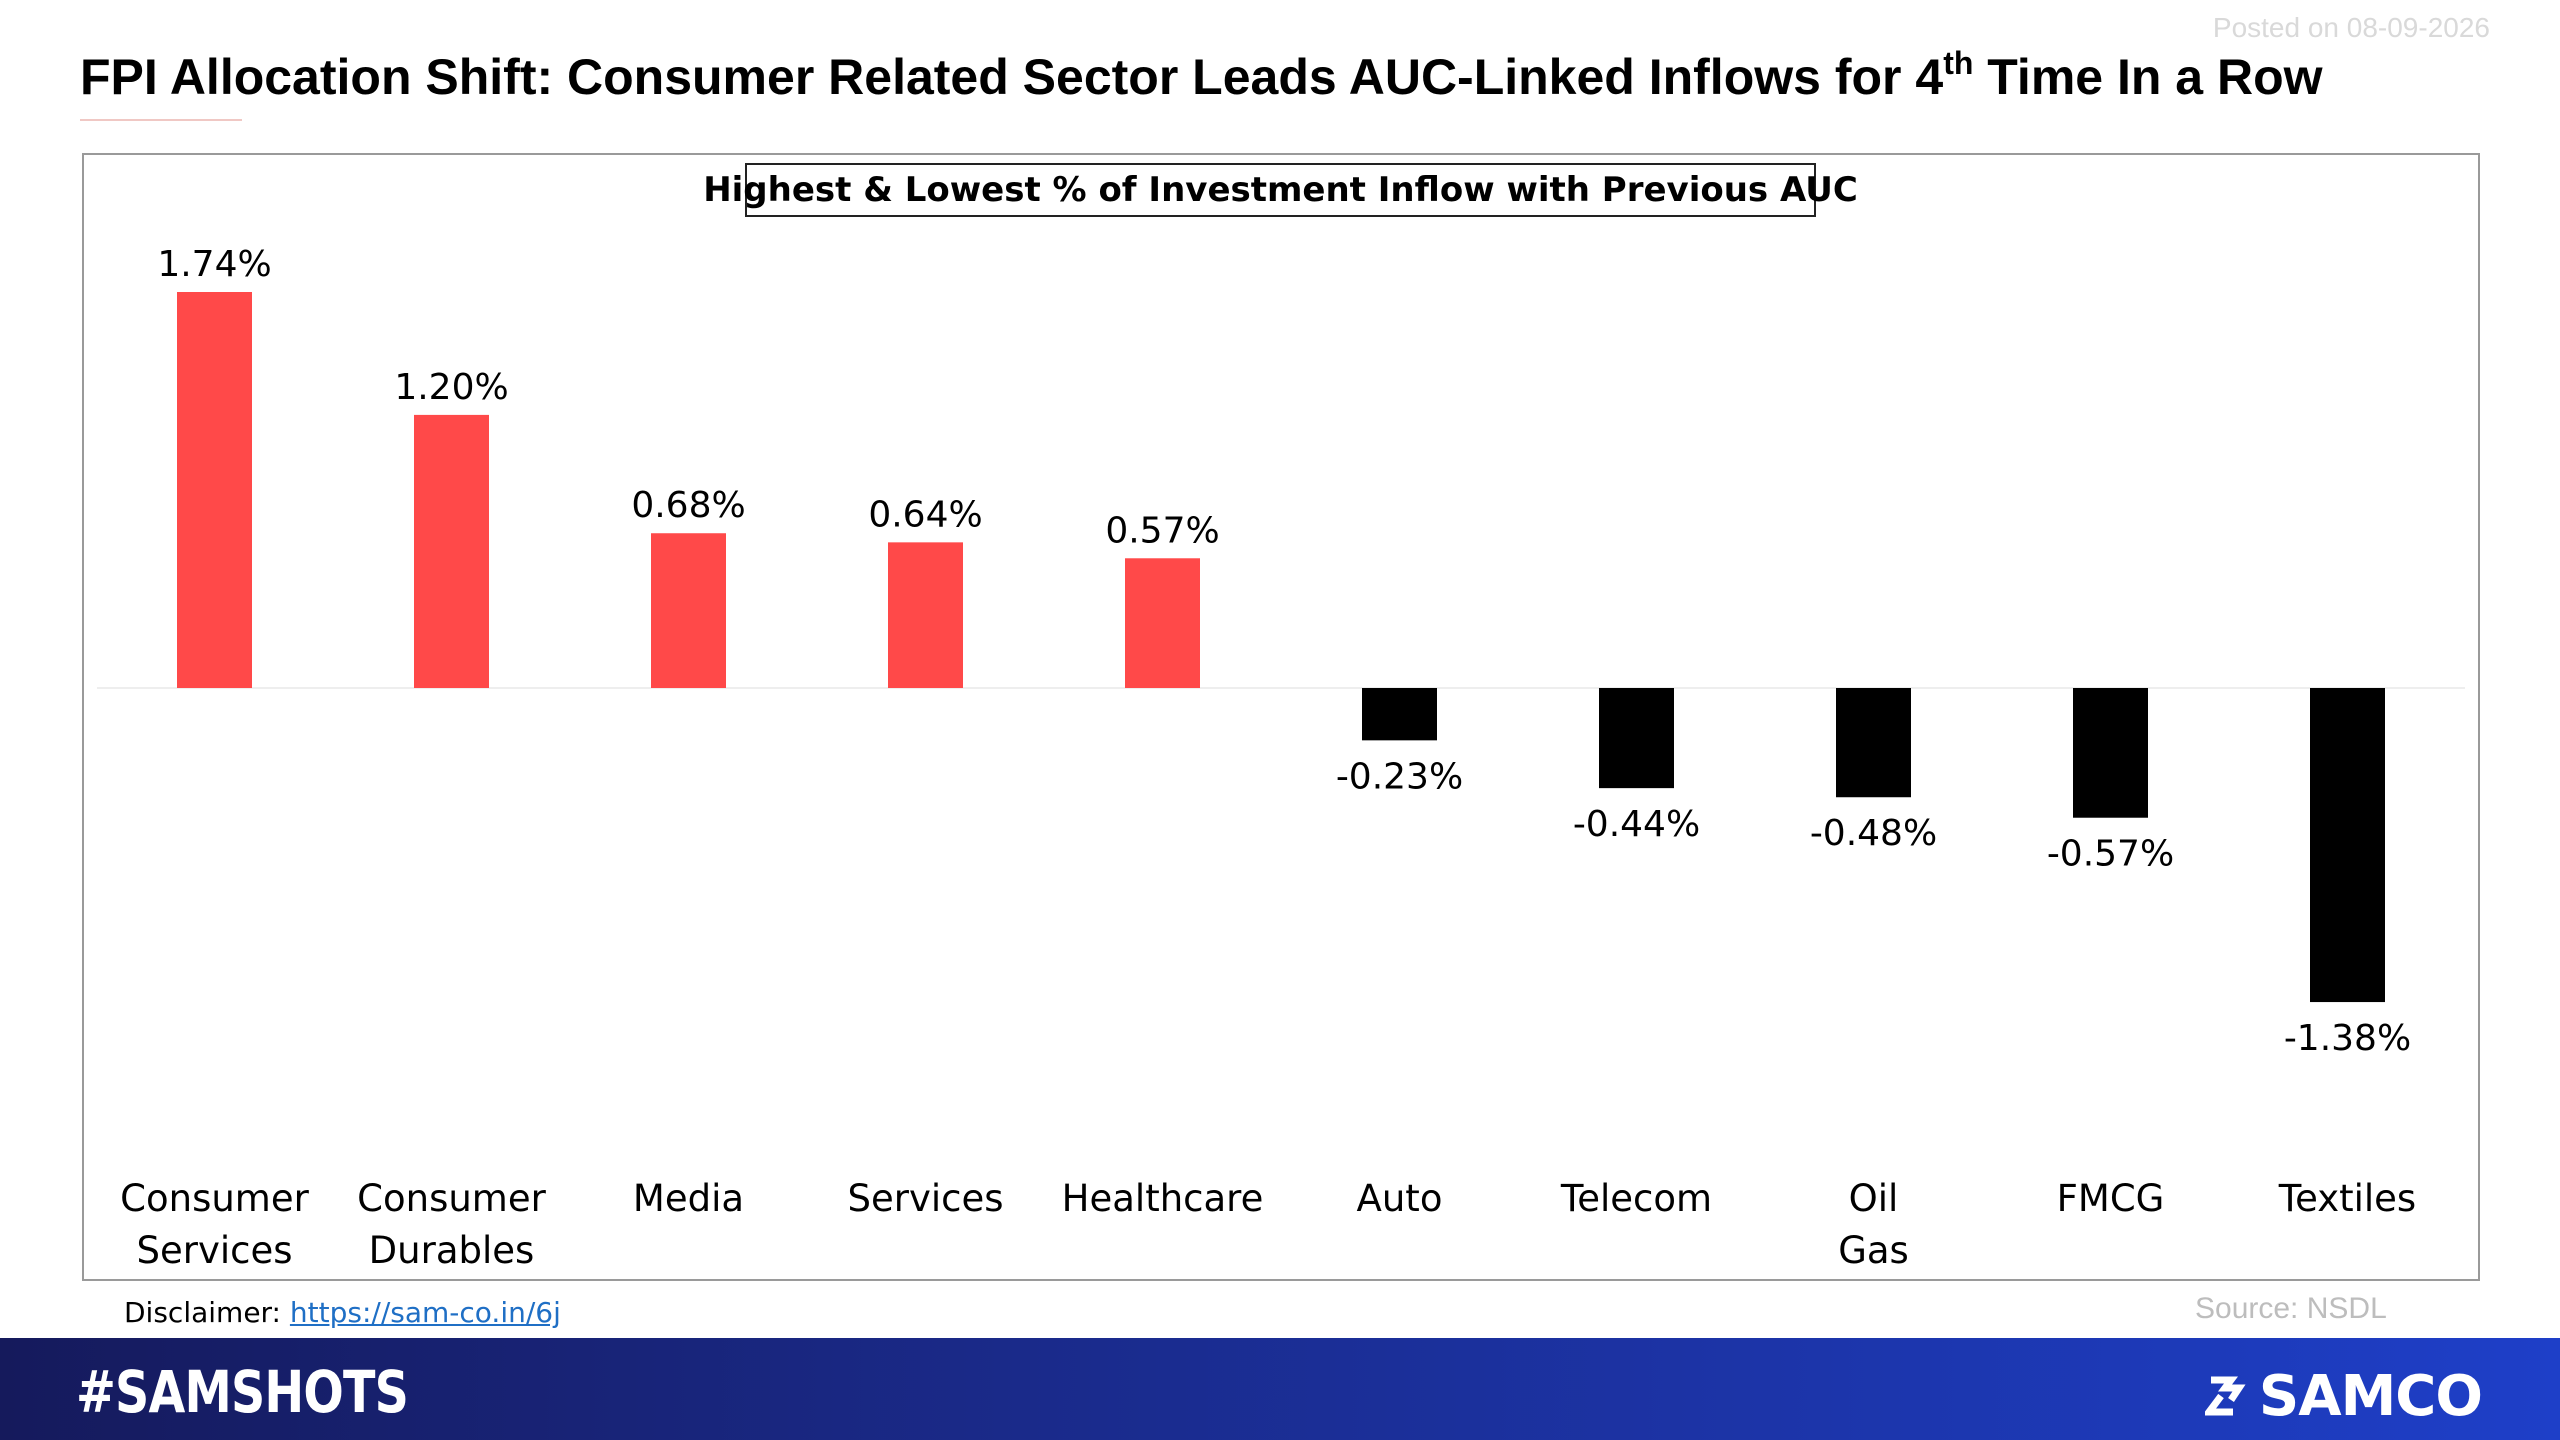 The image size is (2560, 1440). What do you see at coordinates (925, 514) in the screenshot?
I see `data-label: 0.64%` at bounding box center [925, 514].